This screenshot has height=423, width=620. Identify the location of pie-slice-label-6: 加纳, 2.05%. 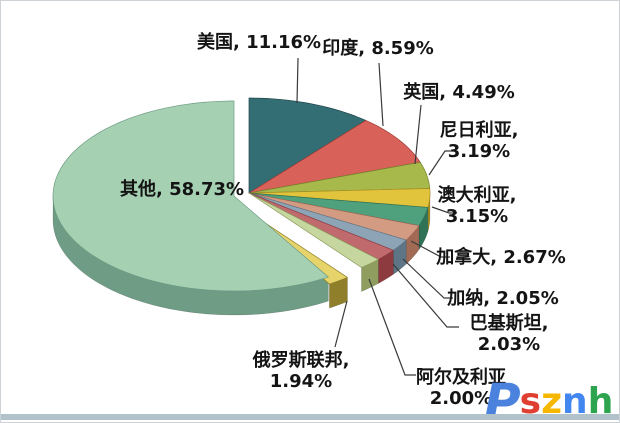
(503, 298).